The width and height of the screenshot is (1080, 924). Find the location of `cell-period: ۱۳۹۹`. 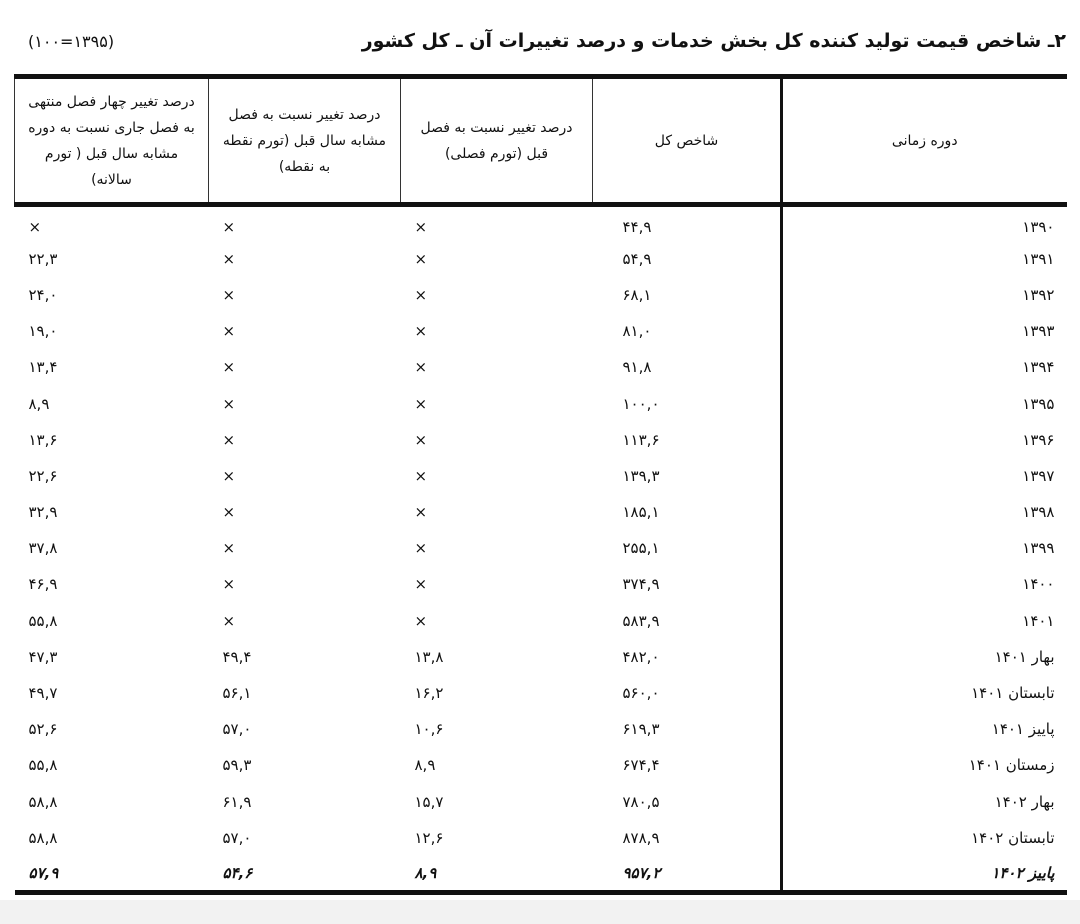

cell-period: ۱۳۹۹ is located at coordinates (923, 548).